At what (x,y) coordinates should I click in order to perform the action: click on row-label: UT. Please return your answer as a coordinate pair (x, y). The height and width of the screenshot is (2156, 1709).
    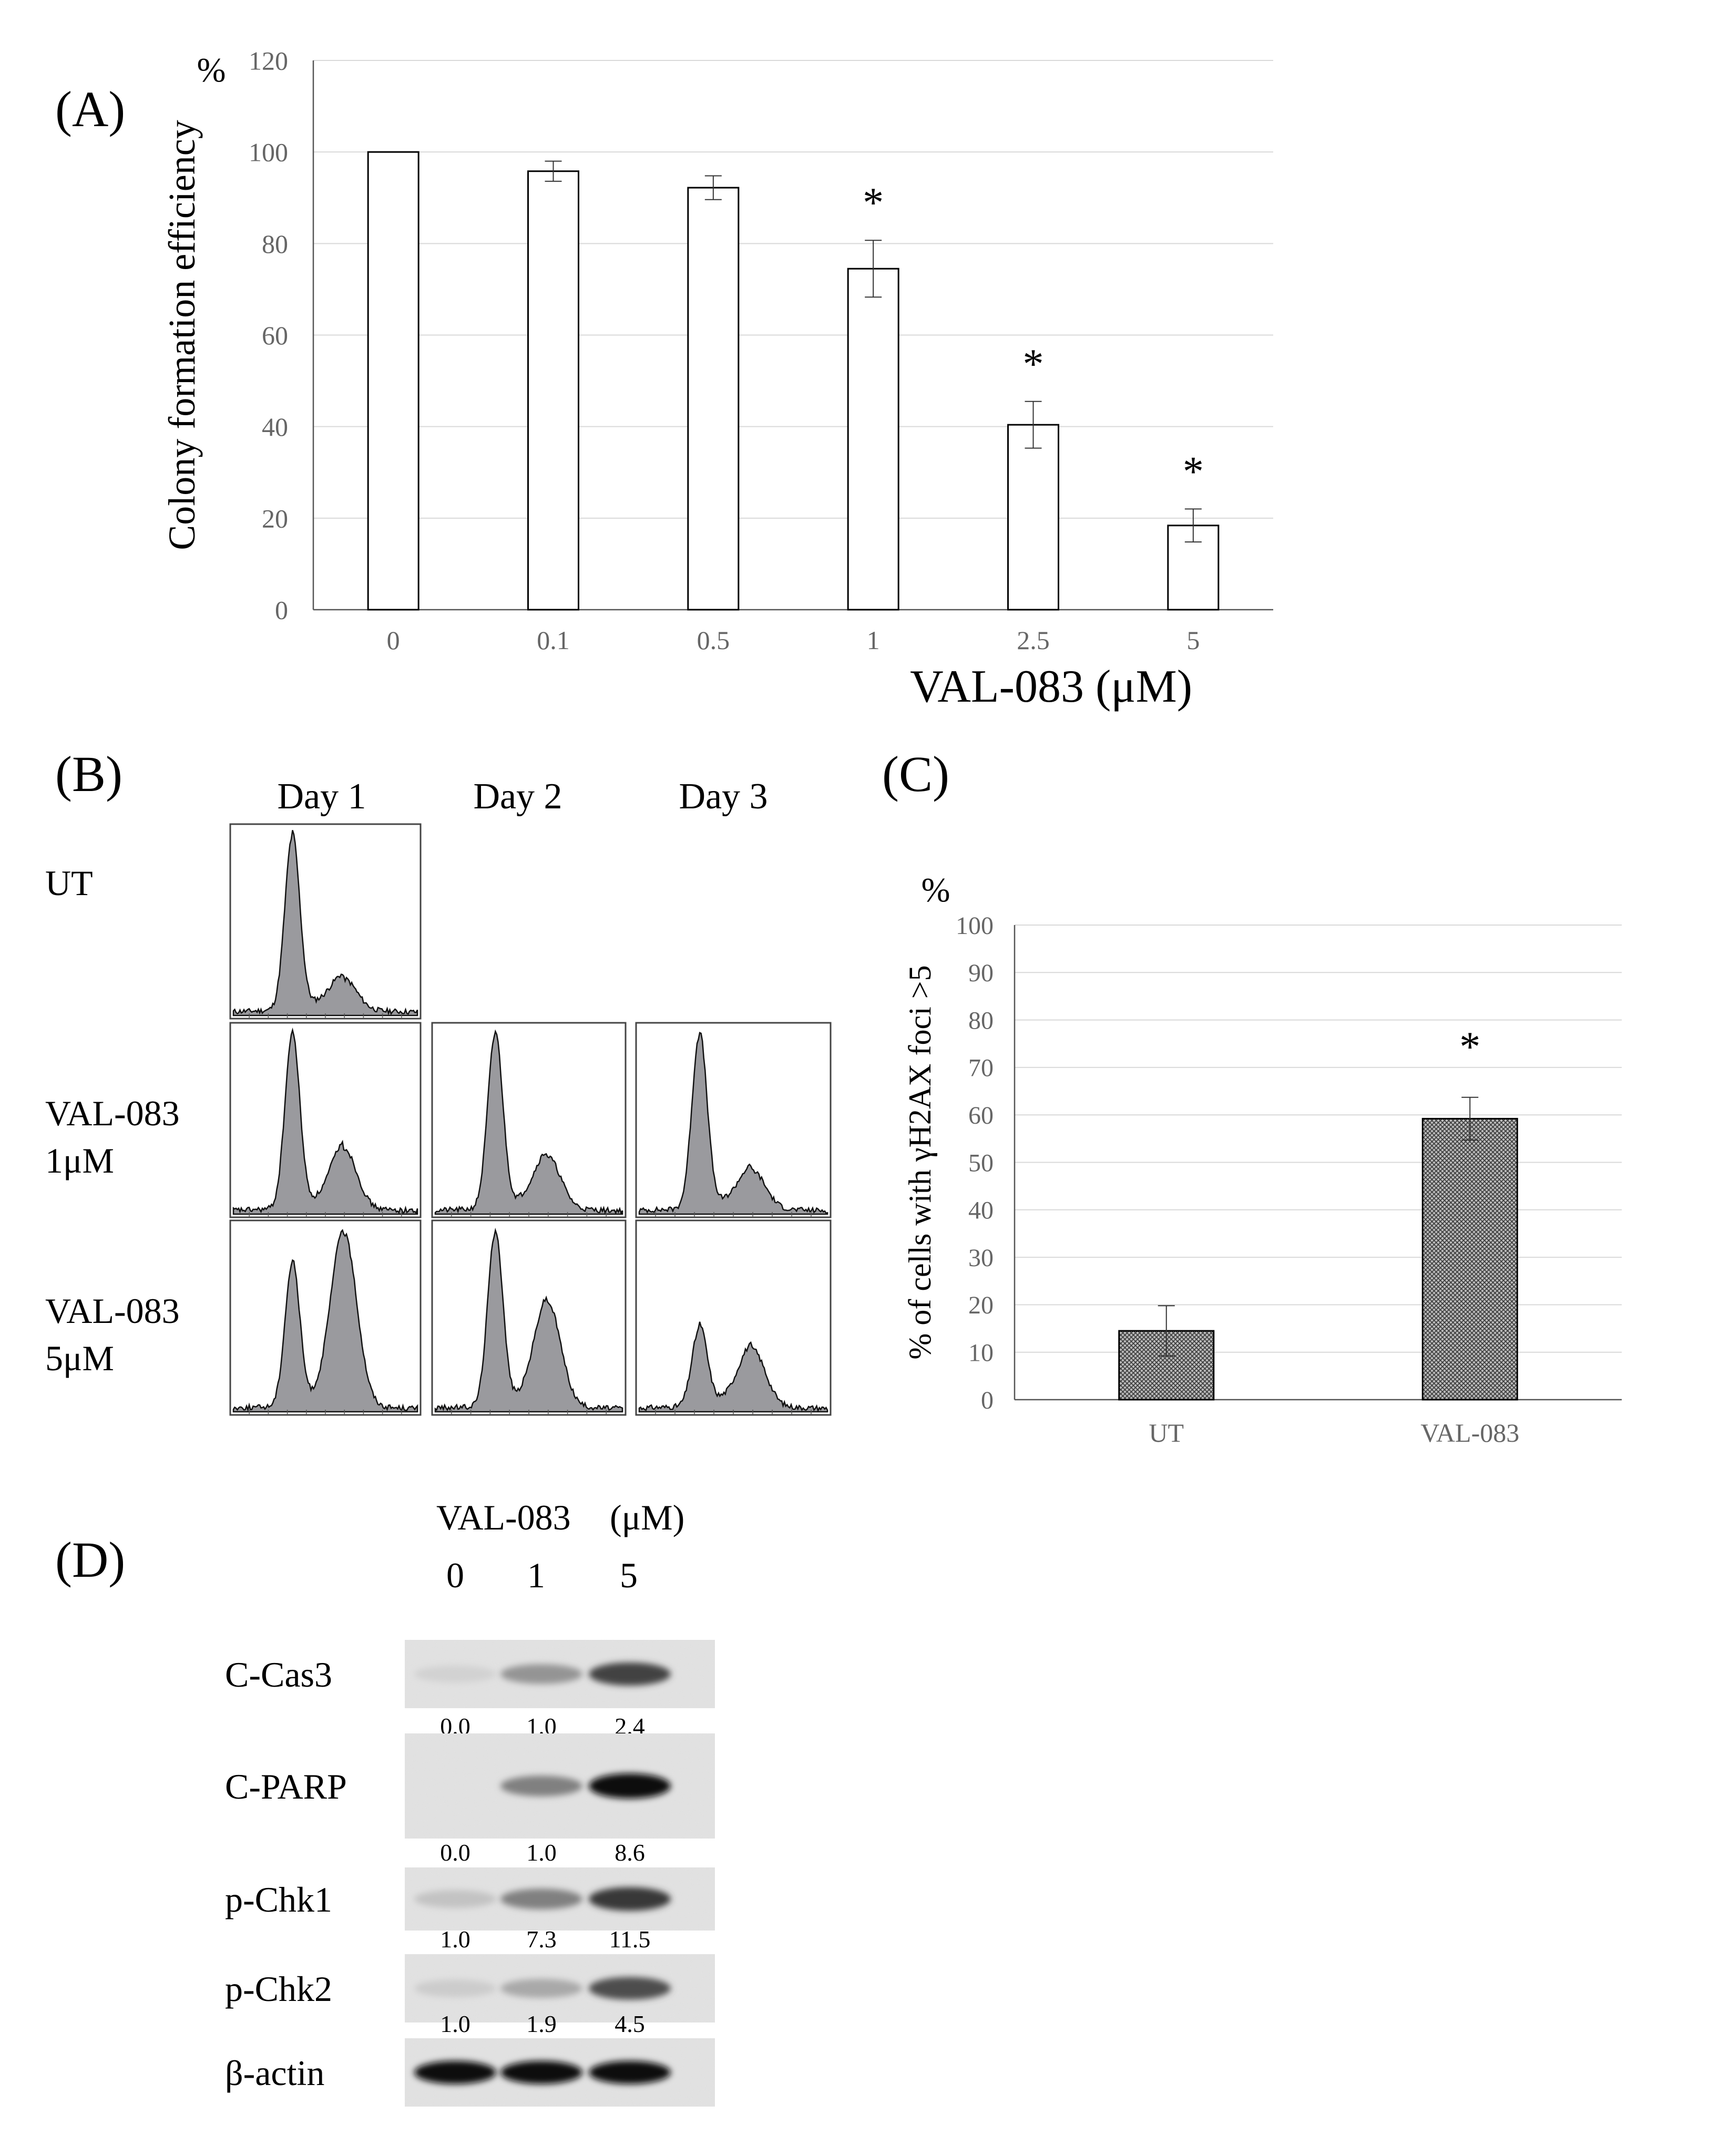
    Looking at the image, I should click on (69, 883).